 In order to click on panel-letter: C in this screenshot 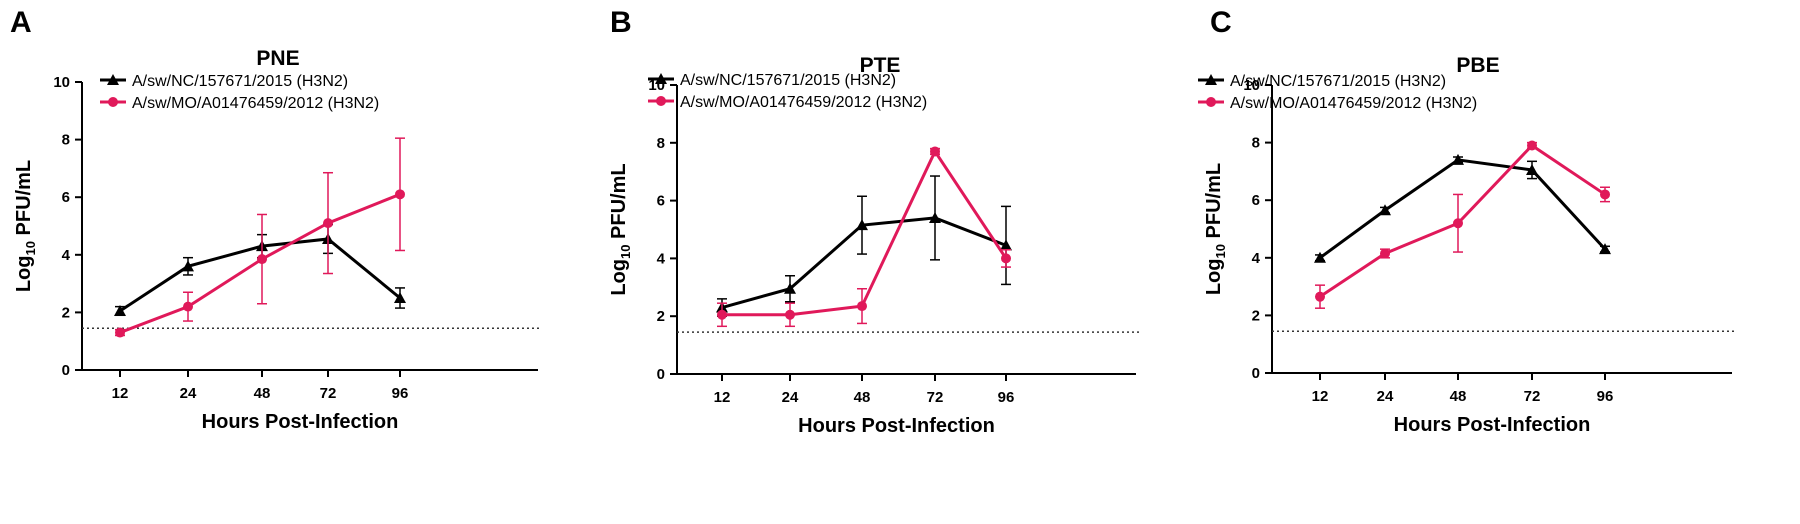, I will do `click(1221, 22)`.